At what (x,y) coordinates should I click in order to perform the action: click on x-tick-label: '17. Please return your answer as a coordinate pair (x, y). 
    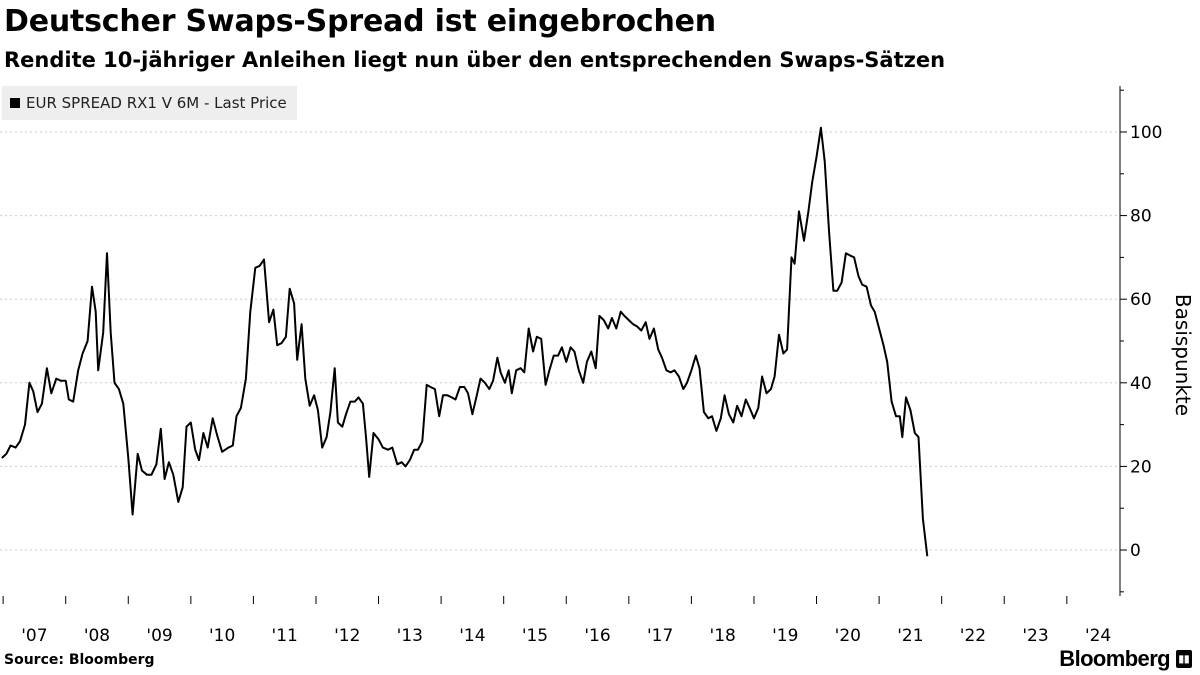
    Looking at the image, I should click on (660, 636).